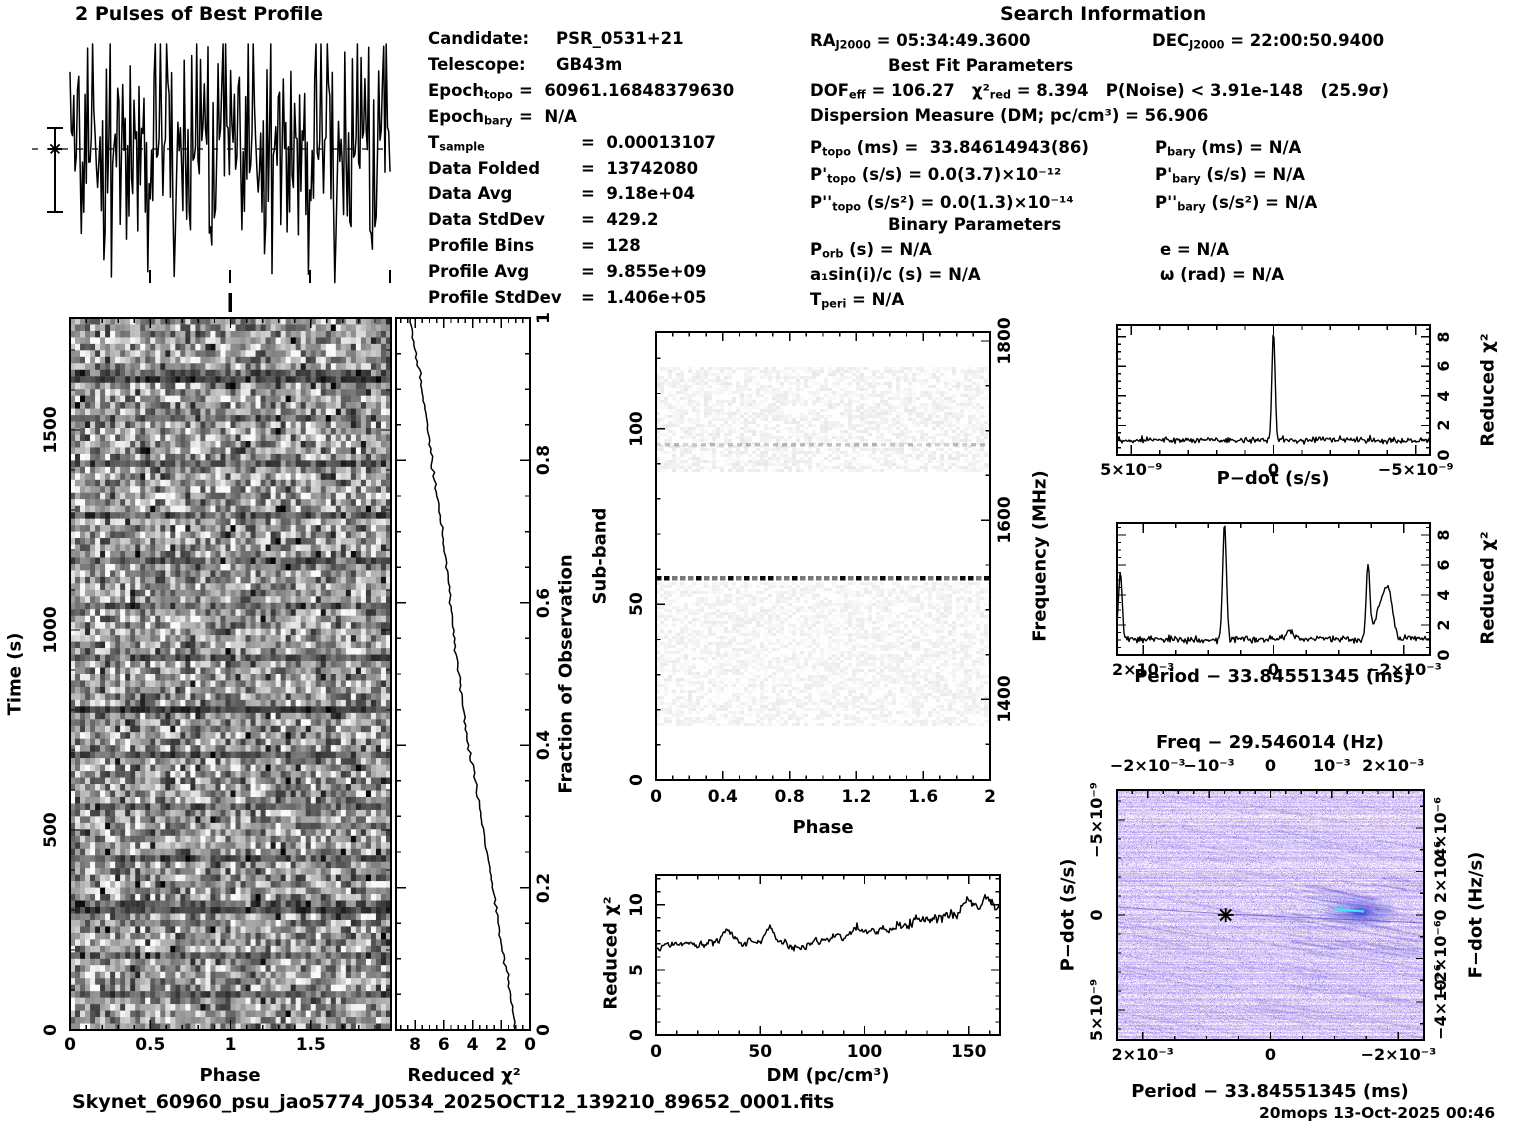 The height and width of the screenshot is (1133, 1517). What do you see at coordinates (1068, 915) in the screenshot?
I see `pdot-map-left-axis-label: P−dot (s/s)` at bounding box center [1068, 915].